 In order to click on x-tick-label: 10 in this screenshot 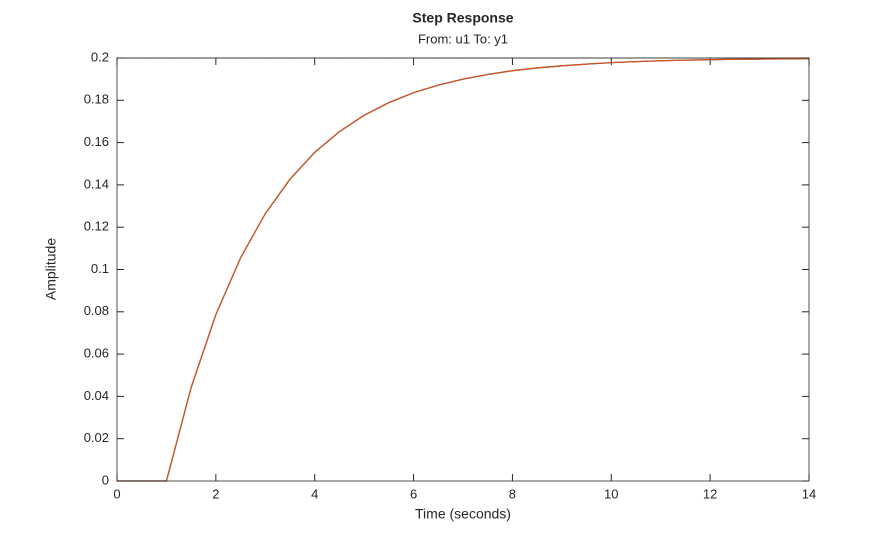, I will do `click(611, 493)`.